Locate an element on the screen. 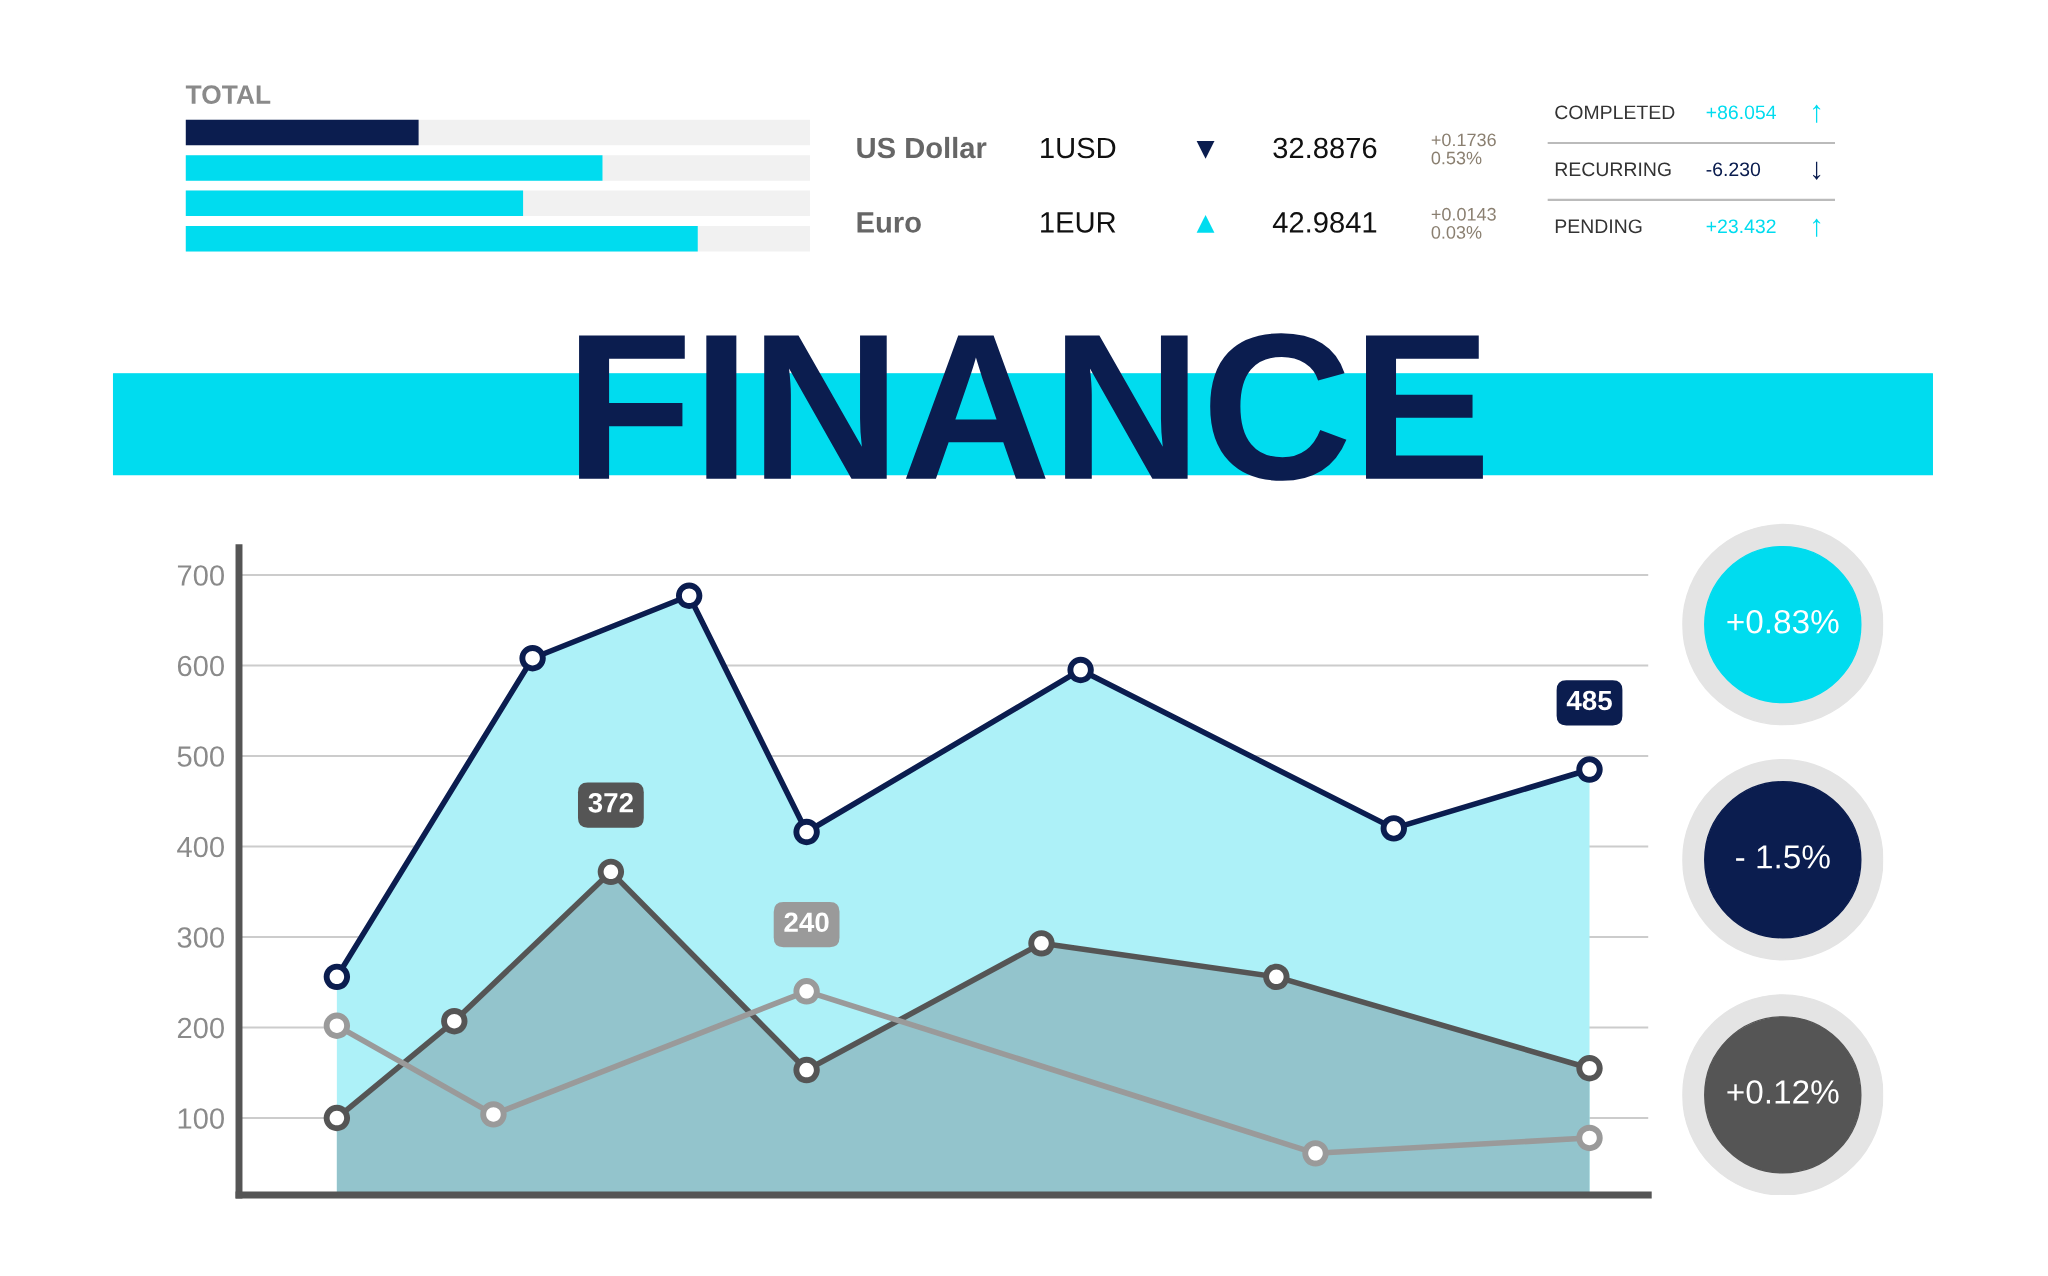  text: RECURRING is located at coordinates (1613, 169).